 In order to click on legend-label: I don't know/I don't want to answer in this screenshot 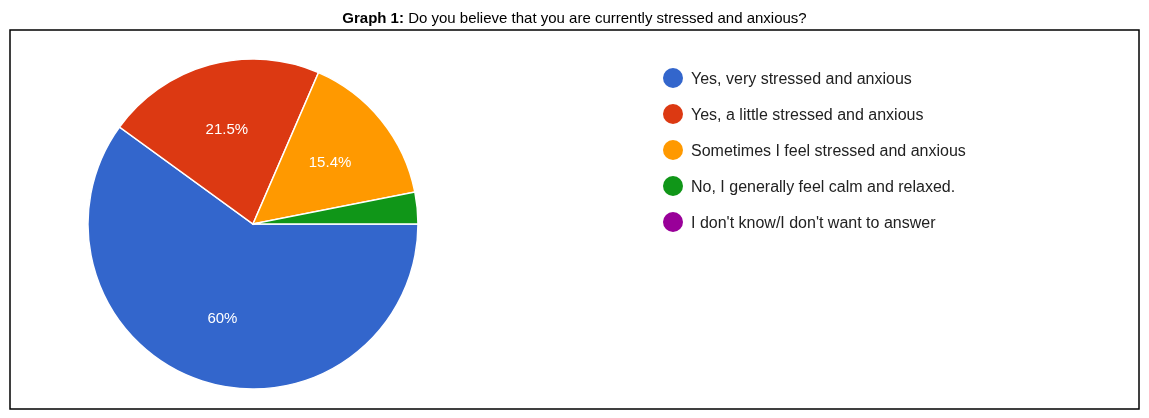, I will do `click(814, 222)`.